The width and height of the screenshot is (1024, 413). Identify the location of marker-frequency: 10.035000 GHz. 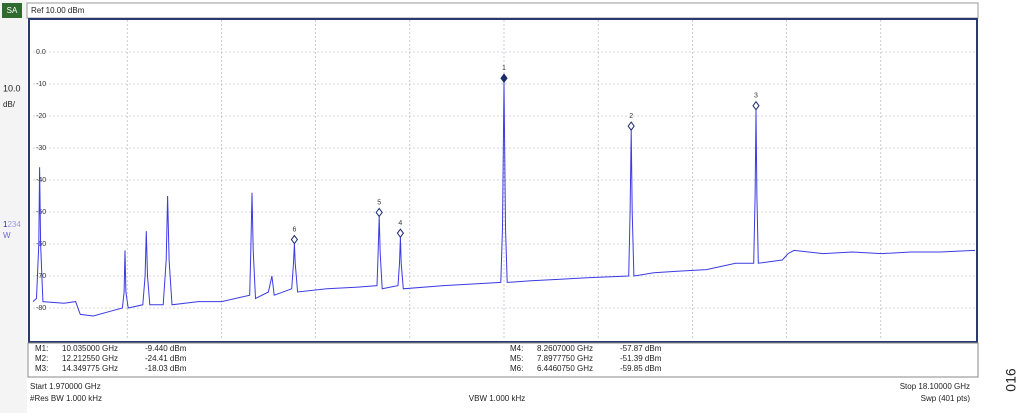
(90, 348).